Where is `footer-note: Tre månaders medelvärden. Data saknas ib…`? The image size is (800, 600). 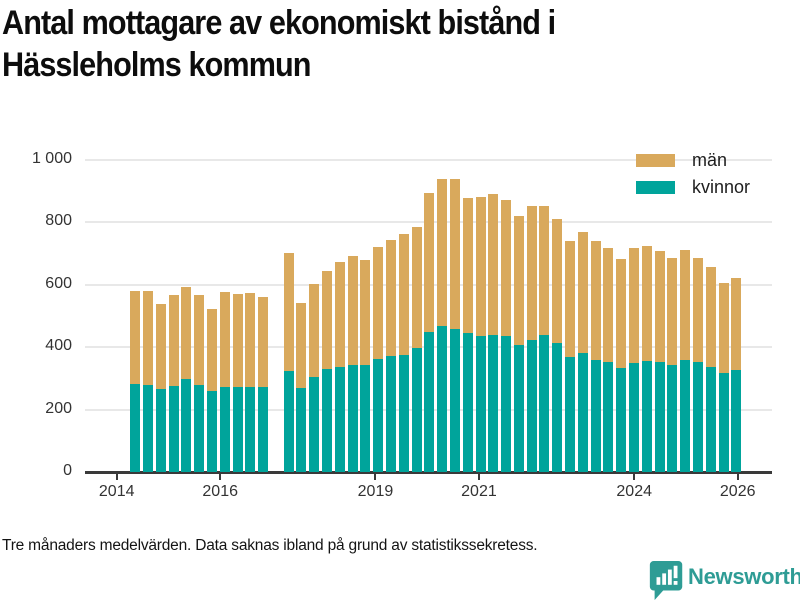
footer-note: Tre månaders medelvärden. Data saknas ib… is located at coordinates (270, 545).